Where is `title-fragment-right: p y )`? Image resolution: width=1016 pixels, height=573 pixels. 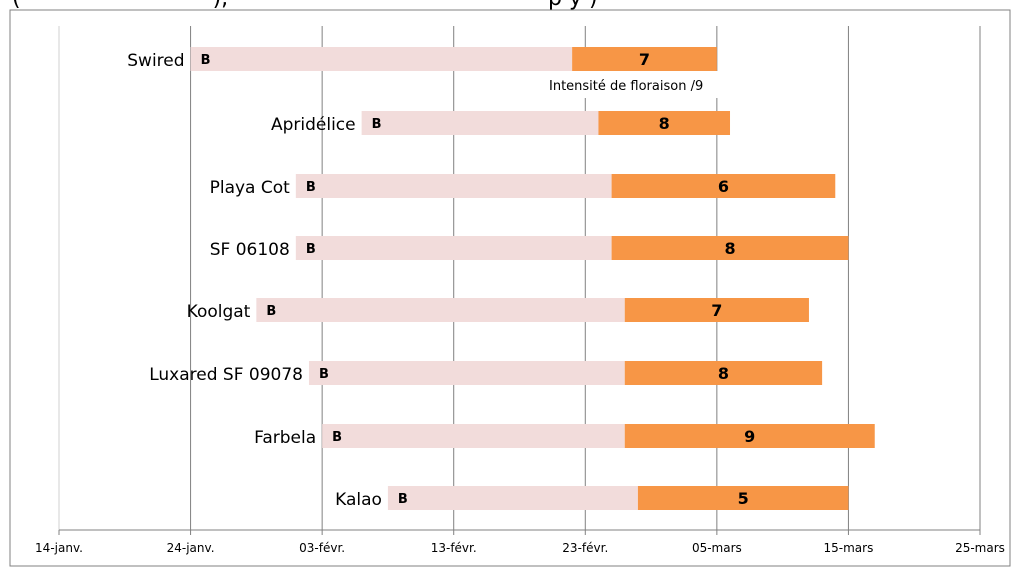
title-fragment-right: p y ) is located at coordinates (573, 5).